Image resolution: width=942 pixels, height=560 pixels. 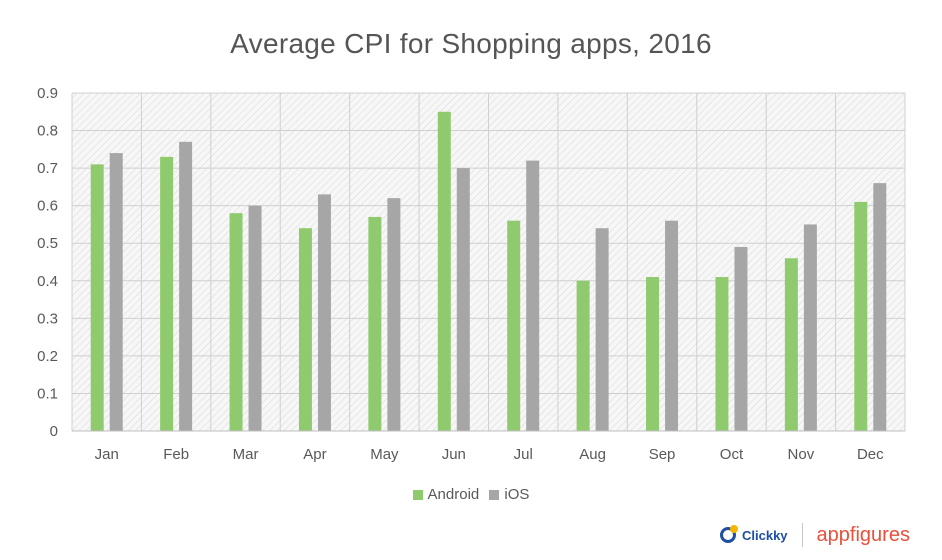 What do you see at coordinates (863, 534) in the screenshot?
I see `appfigures-logo: appfigures` at bounding box center [863, 534].